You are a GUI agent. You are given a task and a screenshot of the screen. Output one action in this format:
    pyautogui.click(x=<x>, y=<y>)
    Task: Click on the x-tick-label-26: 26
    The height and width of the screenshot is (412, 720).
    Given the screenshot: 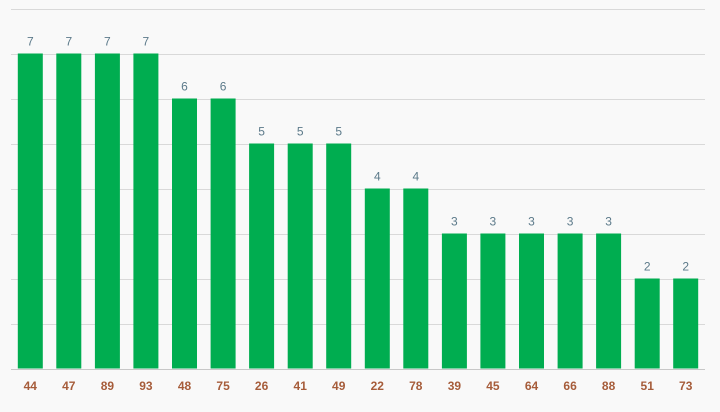 What is the action you would take?
    pyautogui.click(x=262, y=386)
    